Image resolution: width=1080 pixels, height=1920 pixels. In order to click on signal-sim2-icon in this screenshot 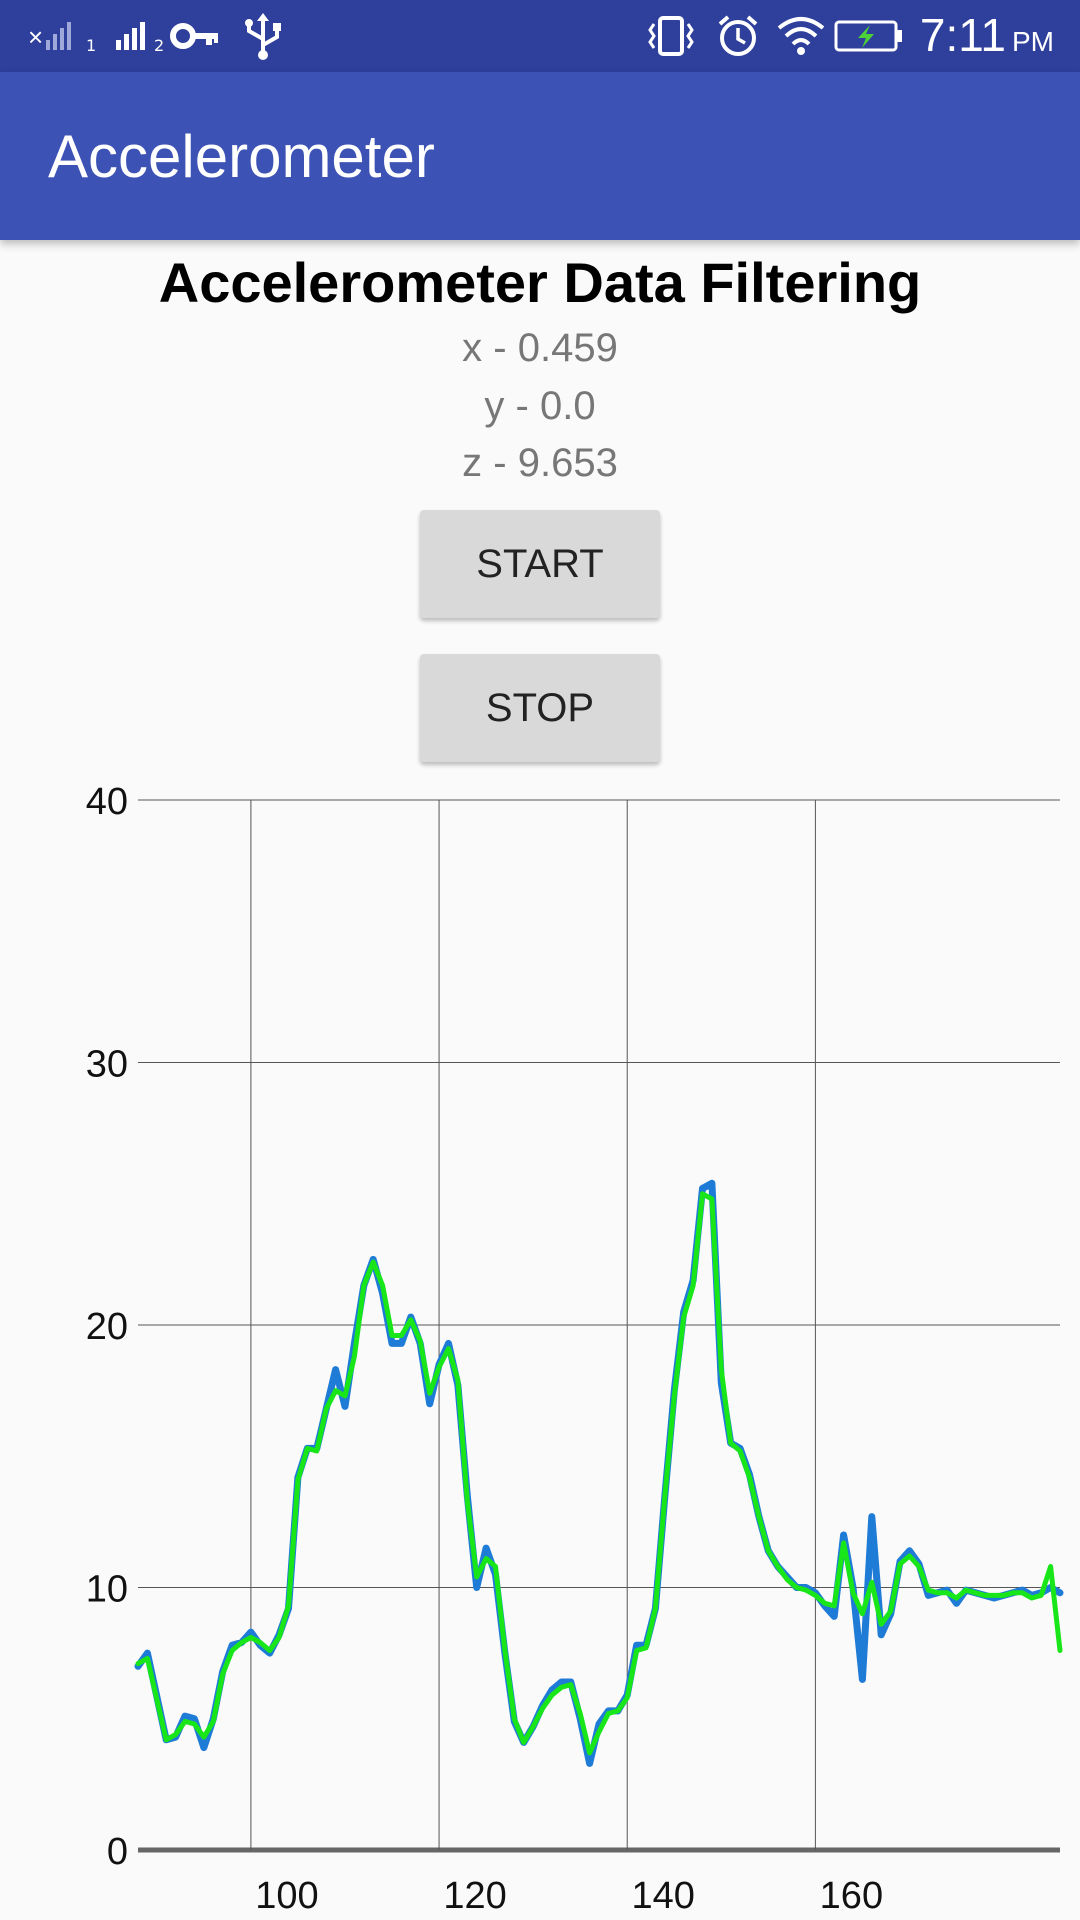, I will do `click(134, 36)`.